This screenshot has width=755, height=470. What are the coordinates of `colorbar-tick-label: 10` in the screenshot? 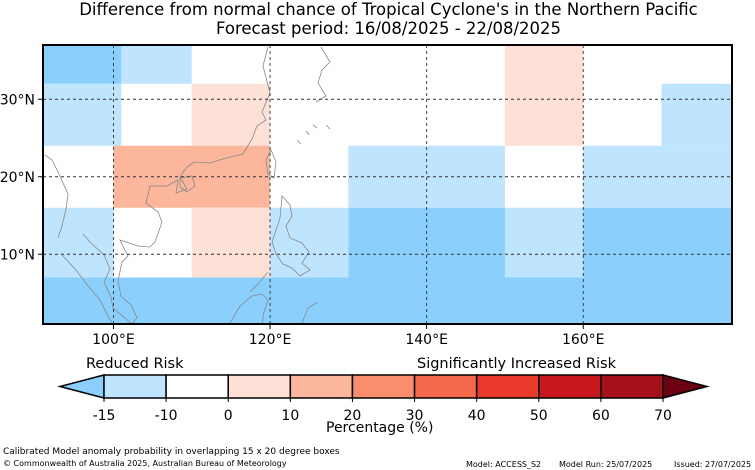 It's located at (290, 416).